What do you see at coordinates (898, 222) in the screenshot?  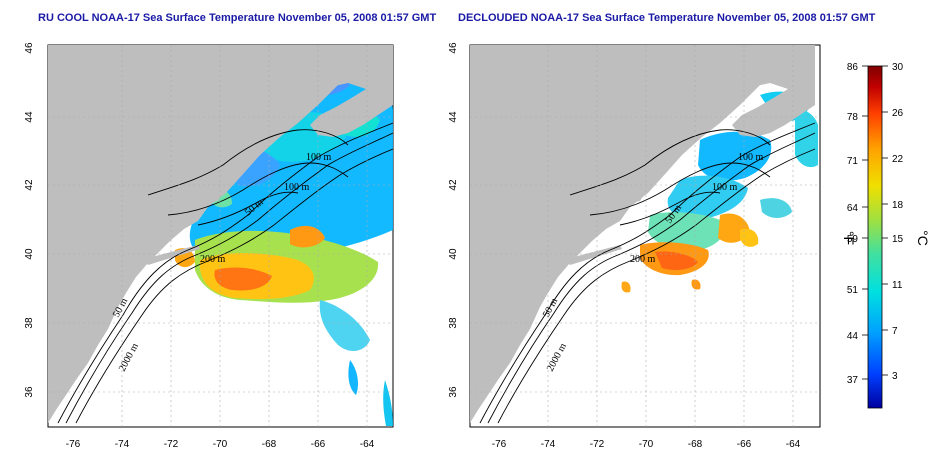 I see `colorbar-c-ticks: 30 26 22 18 15 11 7 3` at bounding box center [898, 222].